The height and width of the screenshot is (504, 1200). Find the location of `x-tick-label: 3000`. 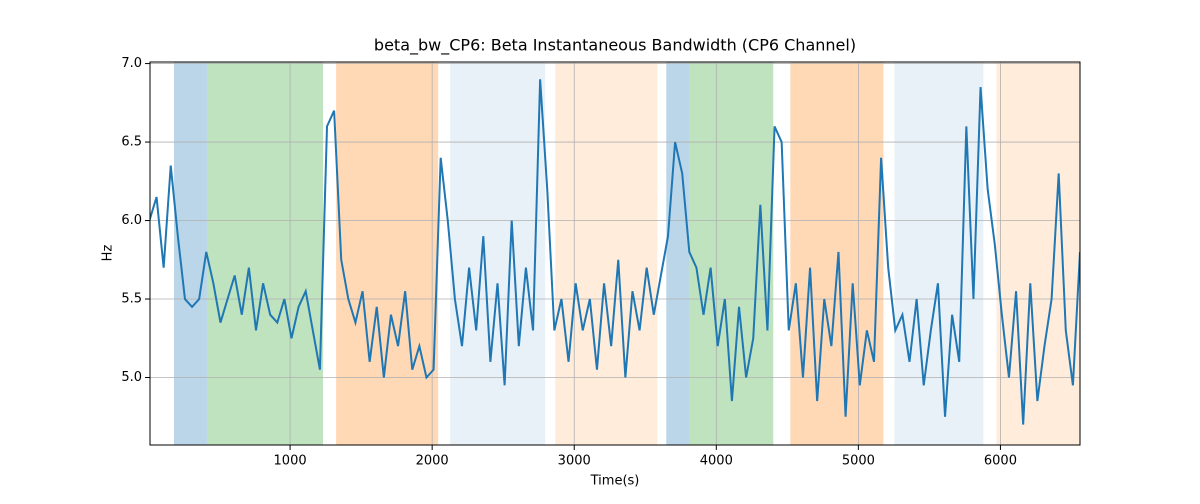

x-tick-label: 3000 is located at coordinates (574, 461).